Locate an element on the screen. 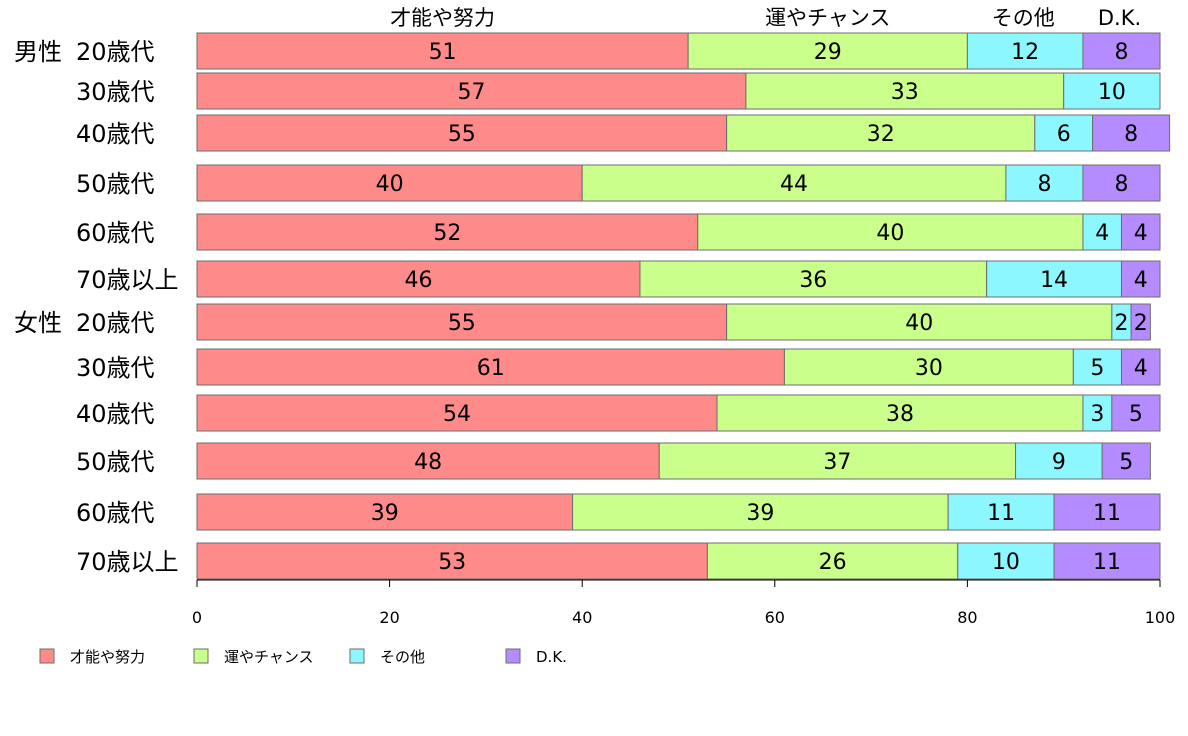  data-label: 61 is located at coordinates (491, 368).